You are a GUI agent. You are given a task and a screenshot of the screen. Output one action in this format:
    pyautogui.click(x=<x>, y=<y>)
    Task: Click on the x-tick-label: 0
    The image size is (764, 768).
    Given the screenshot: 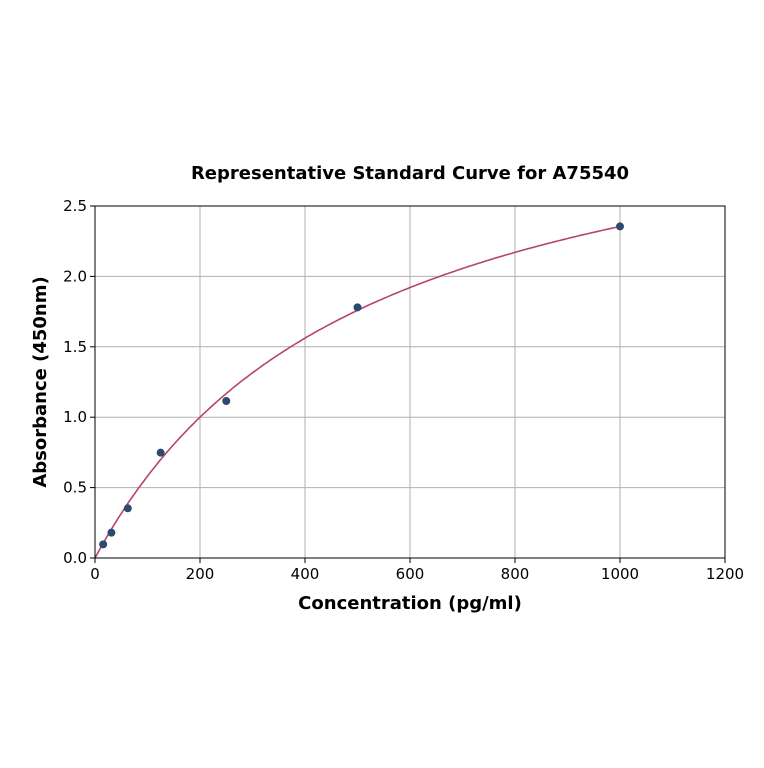 What is the action you would take?
    pyautogui.click(x=95, y=574)
    